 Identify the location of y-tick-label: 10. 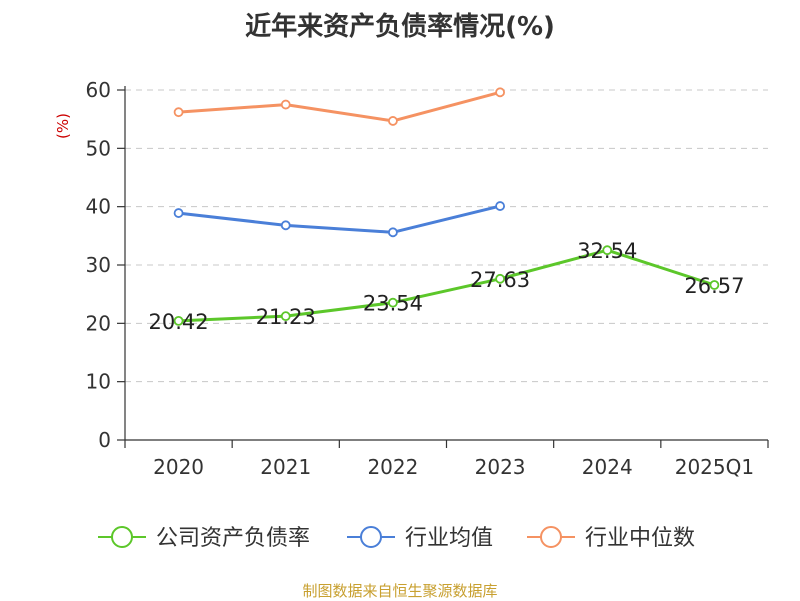
(98, 382).